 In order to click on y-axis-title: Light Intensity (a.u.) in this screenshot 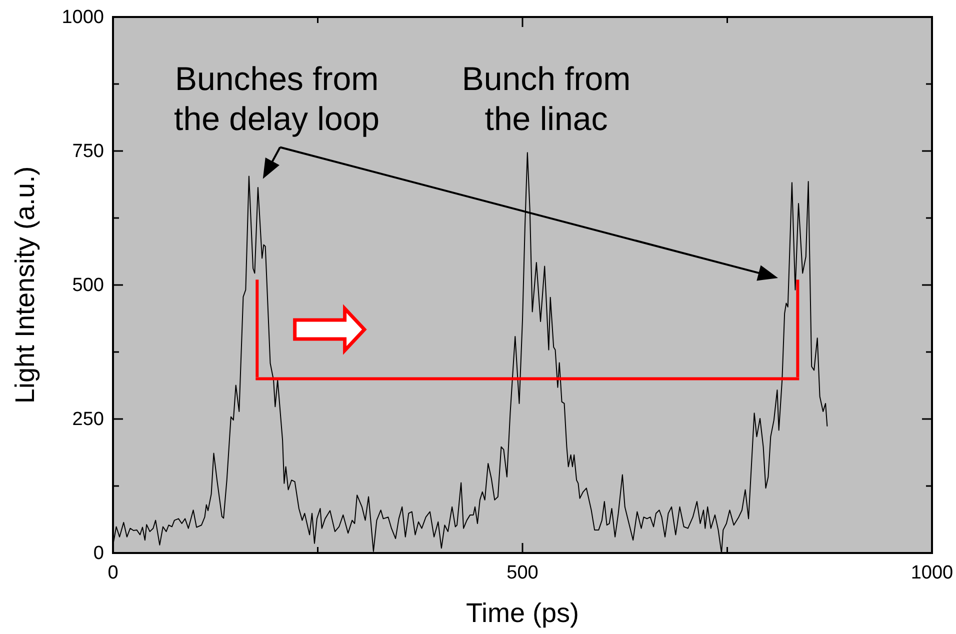, I will do `click(25, 285)`.